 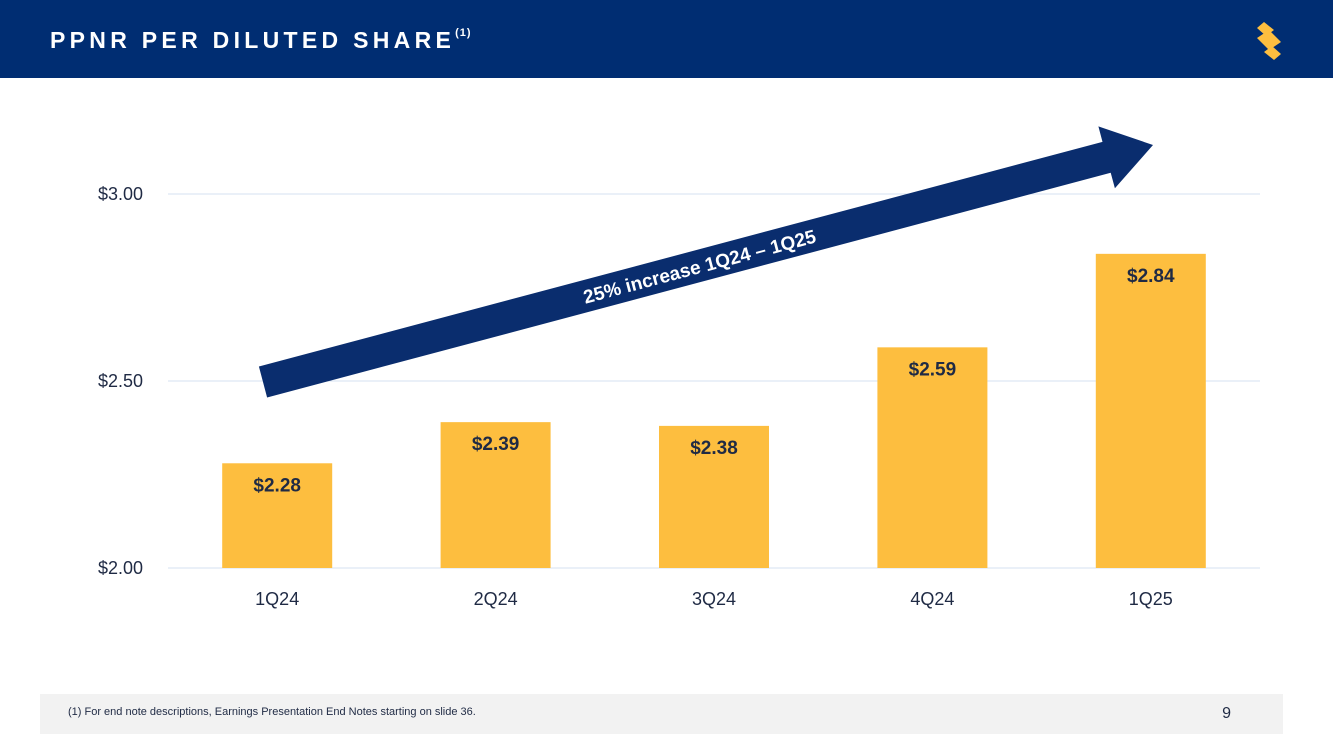 I want to click on bar-value-label: $2.39, so click(x=496, y=444).